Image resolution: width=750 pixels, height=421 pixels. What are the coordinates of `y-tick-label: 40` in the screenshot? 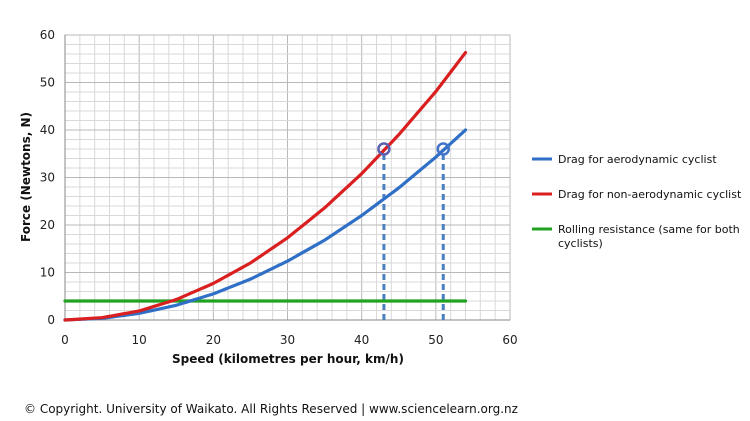 It's located at (47, 130).